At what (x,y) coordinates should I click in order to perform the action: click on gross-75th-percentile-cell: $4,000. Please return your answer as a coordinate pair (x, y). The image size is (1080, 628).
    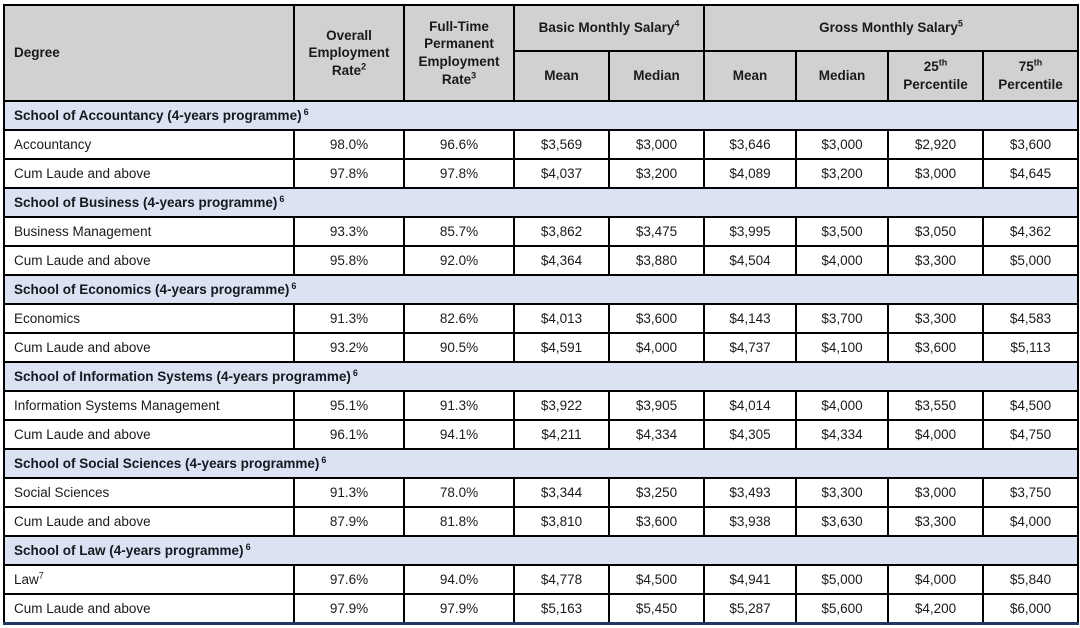
    Looking at the image, I should click on (1031, 521).